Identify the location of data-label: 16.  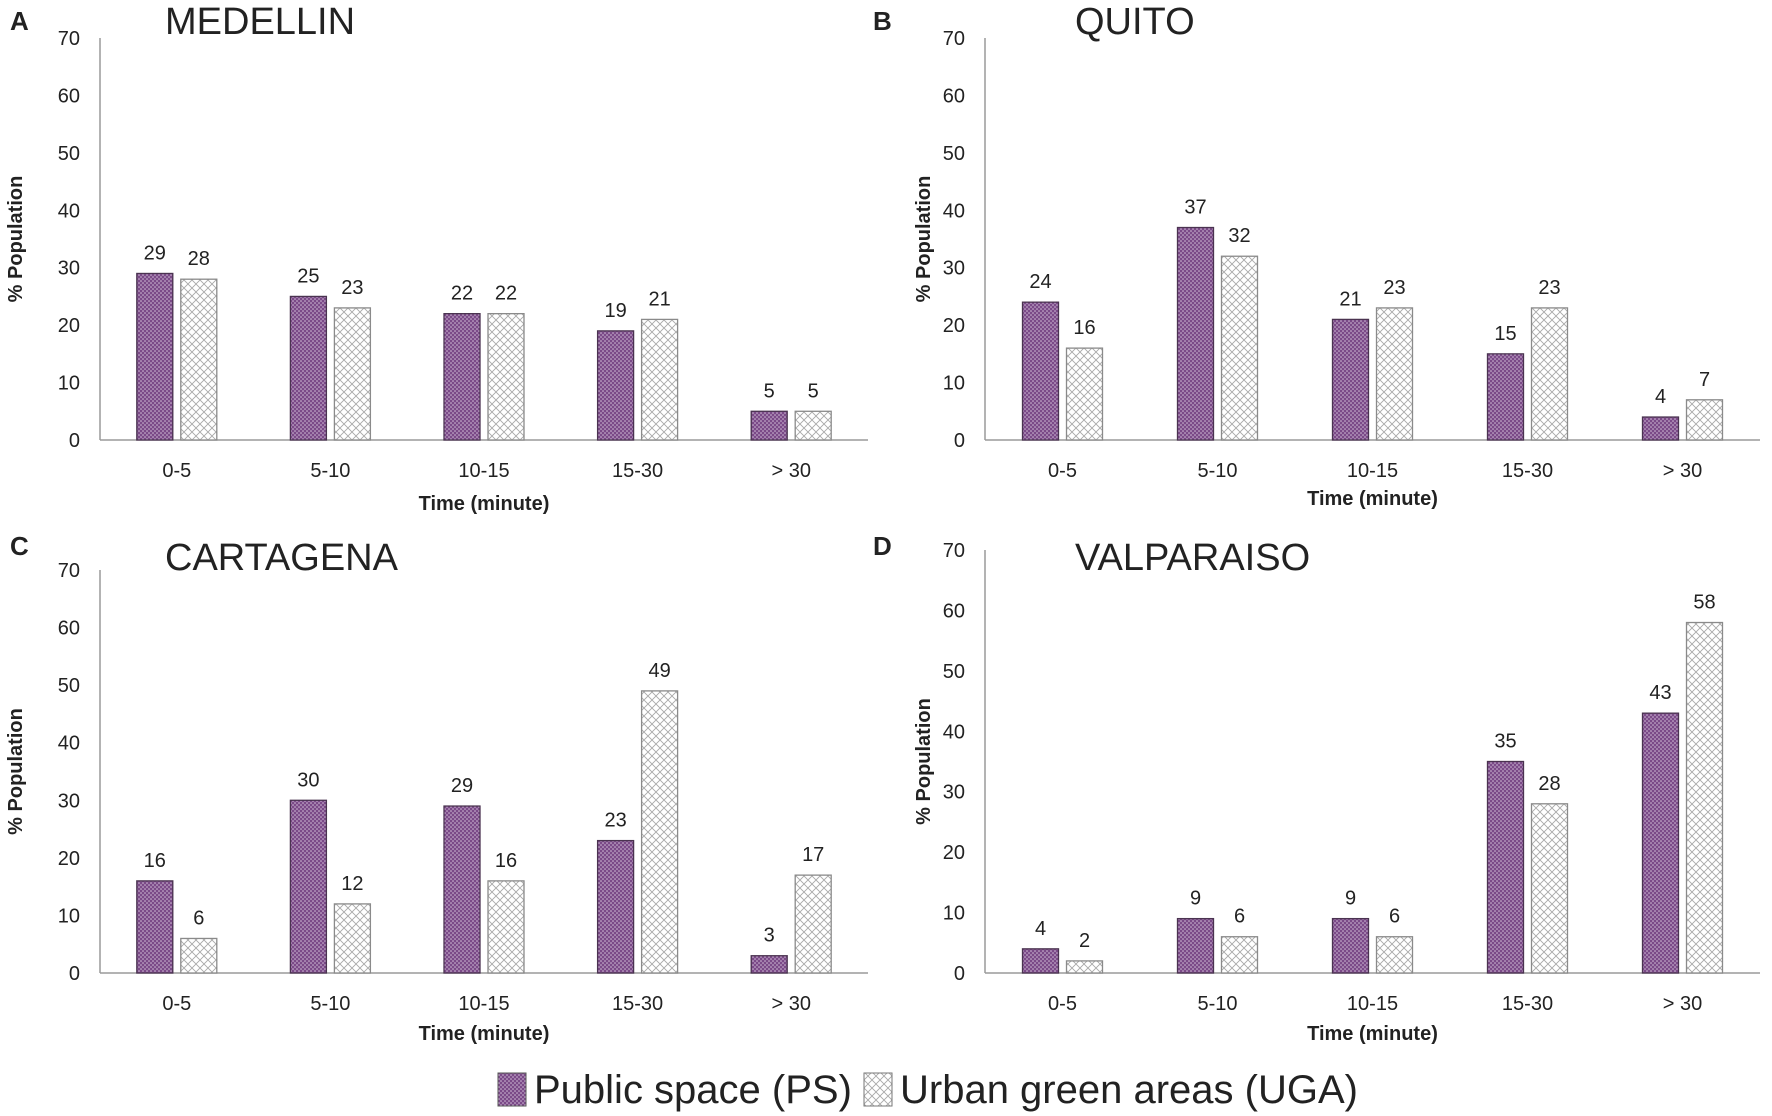
(1084, 328).